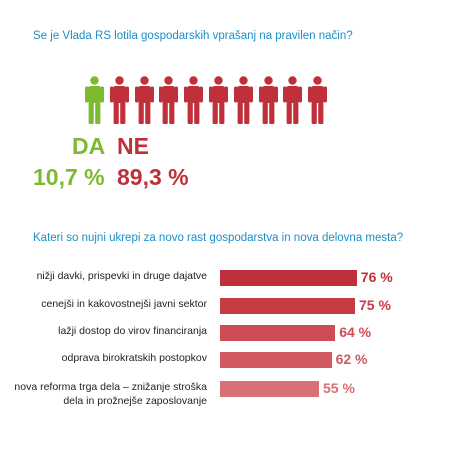 Image resolution: width=450 pixels, height=455 pixels. I want to click on value-label: 75 %, so click(375, 305).